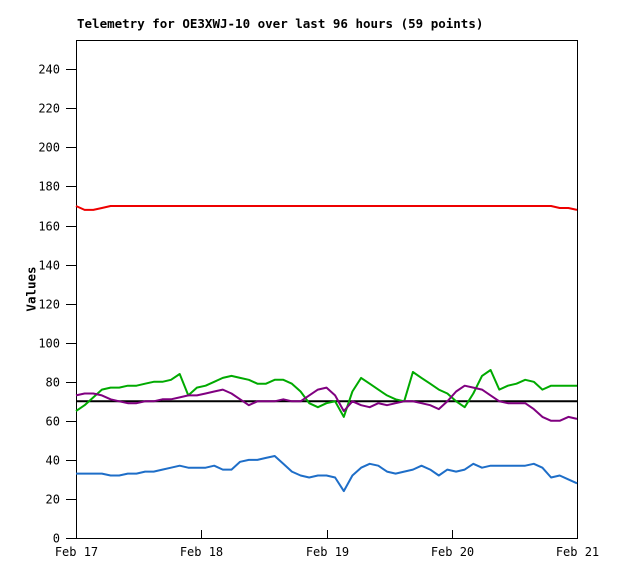  What do you see at coordinates (326, 208) in the screenshot?
I see `series-red-line` at bounding box center [326, 208].